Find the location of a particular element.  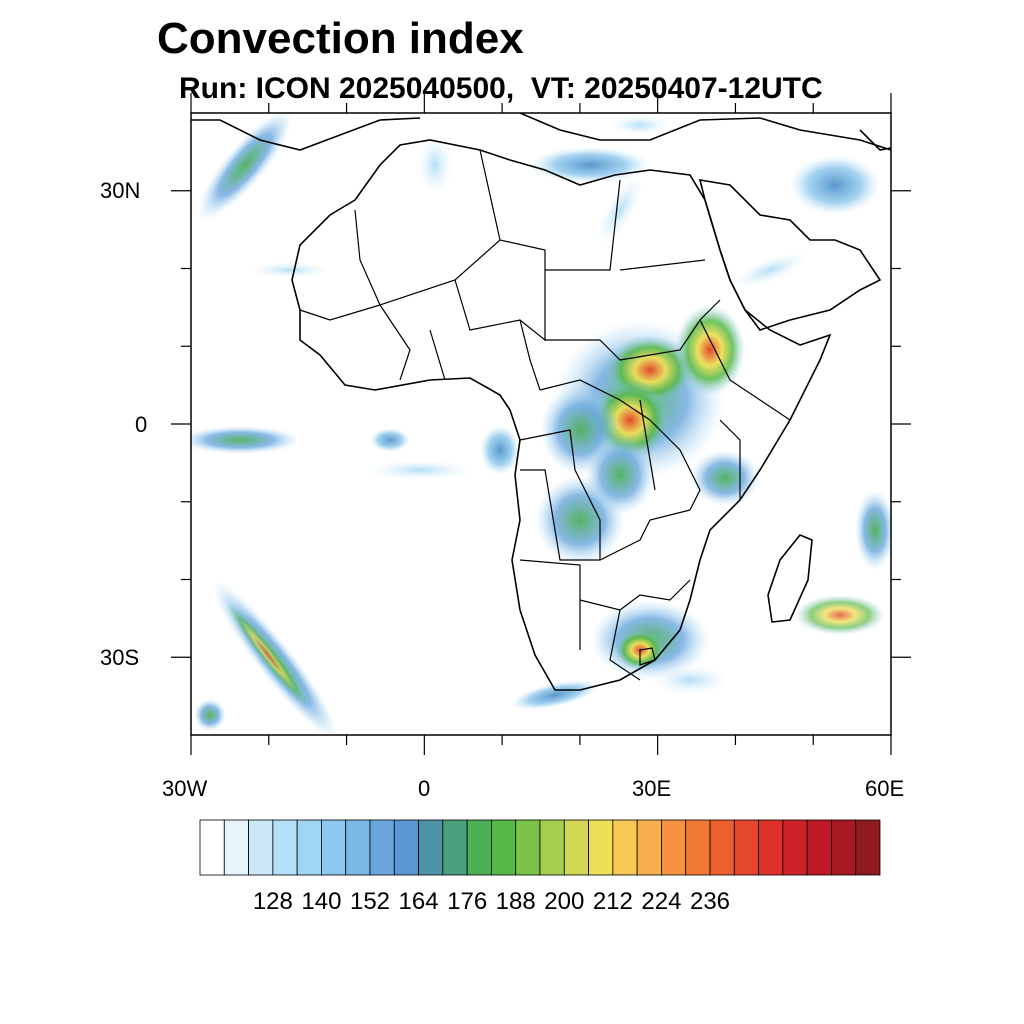

colorbar-label: 224 is located at coordinates (661, 901).